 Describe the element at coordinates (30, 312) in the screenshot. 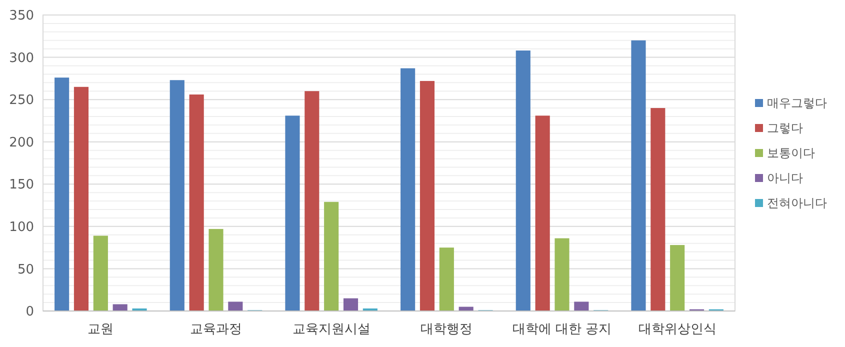

I see `y-tick-label: 0` at that location.